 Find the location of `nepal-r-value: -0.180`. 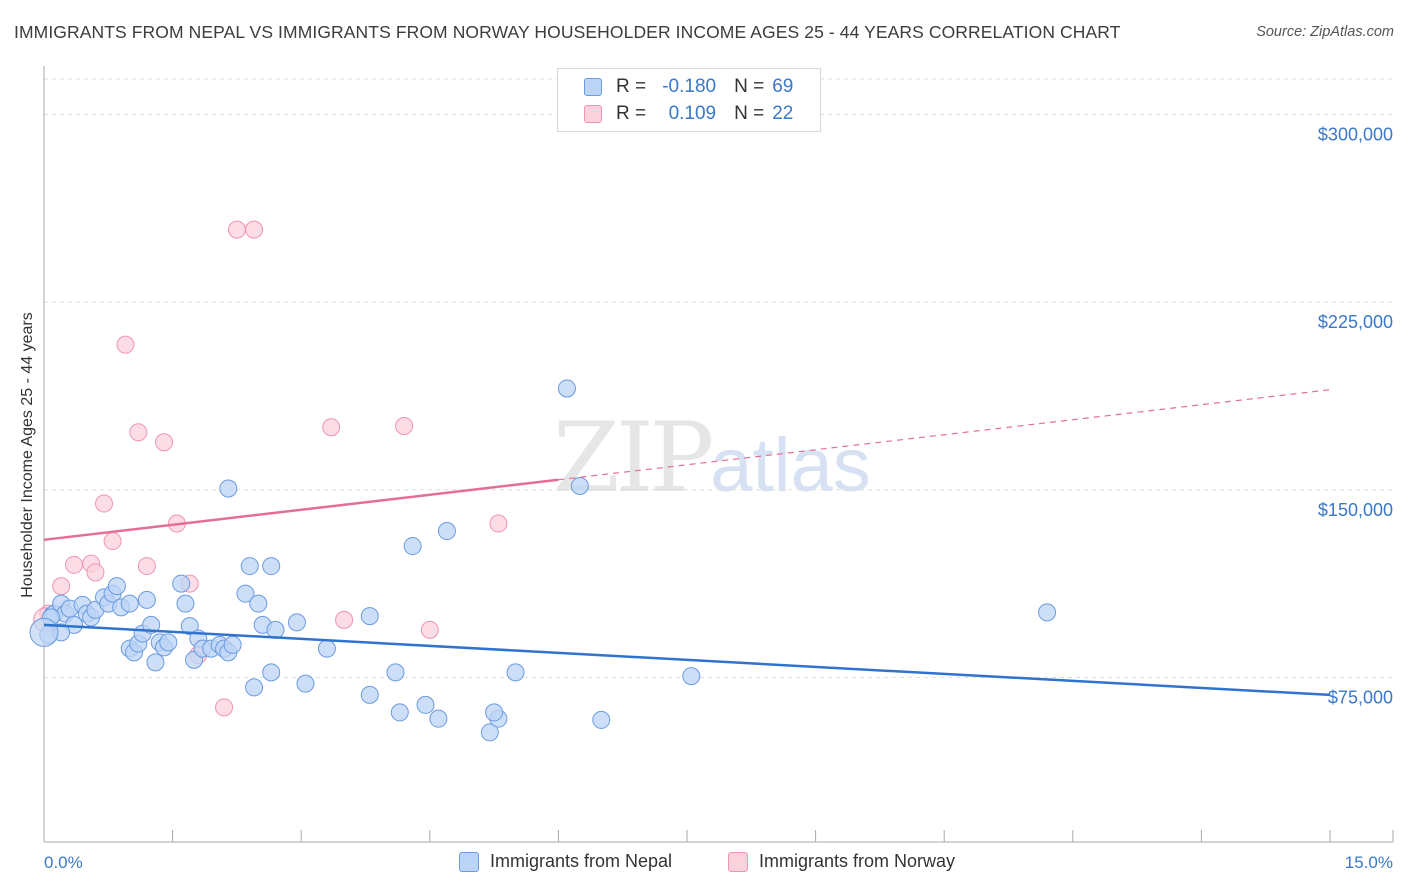

nepal-r-value: -0.180 is located at coordinates (689, 86).